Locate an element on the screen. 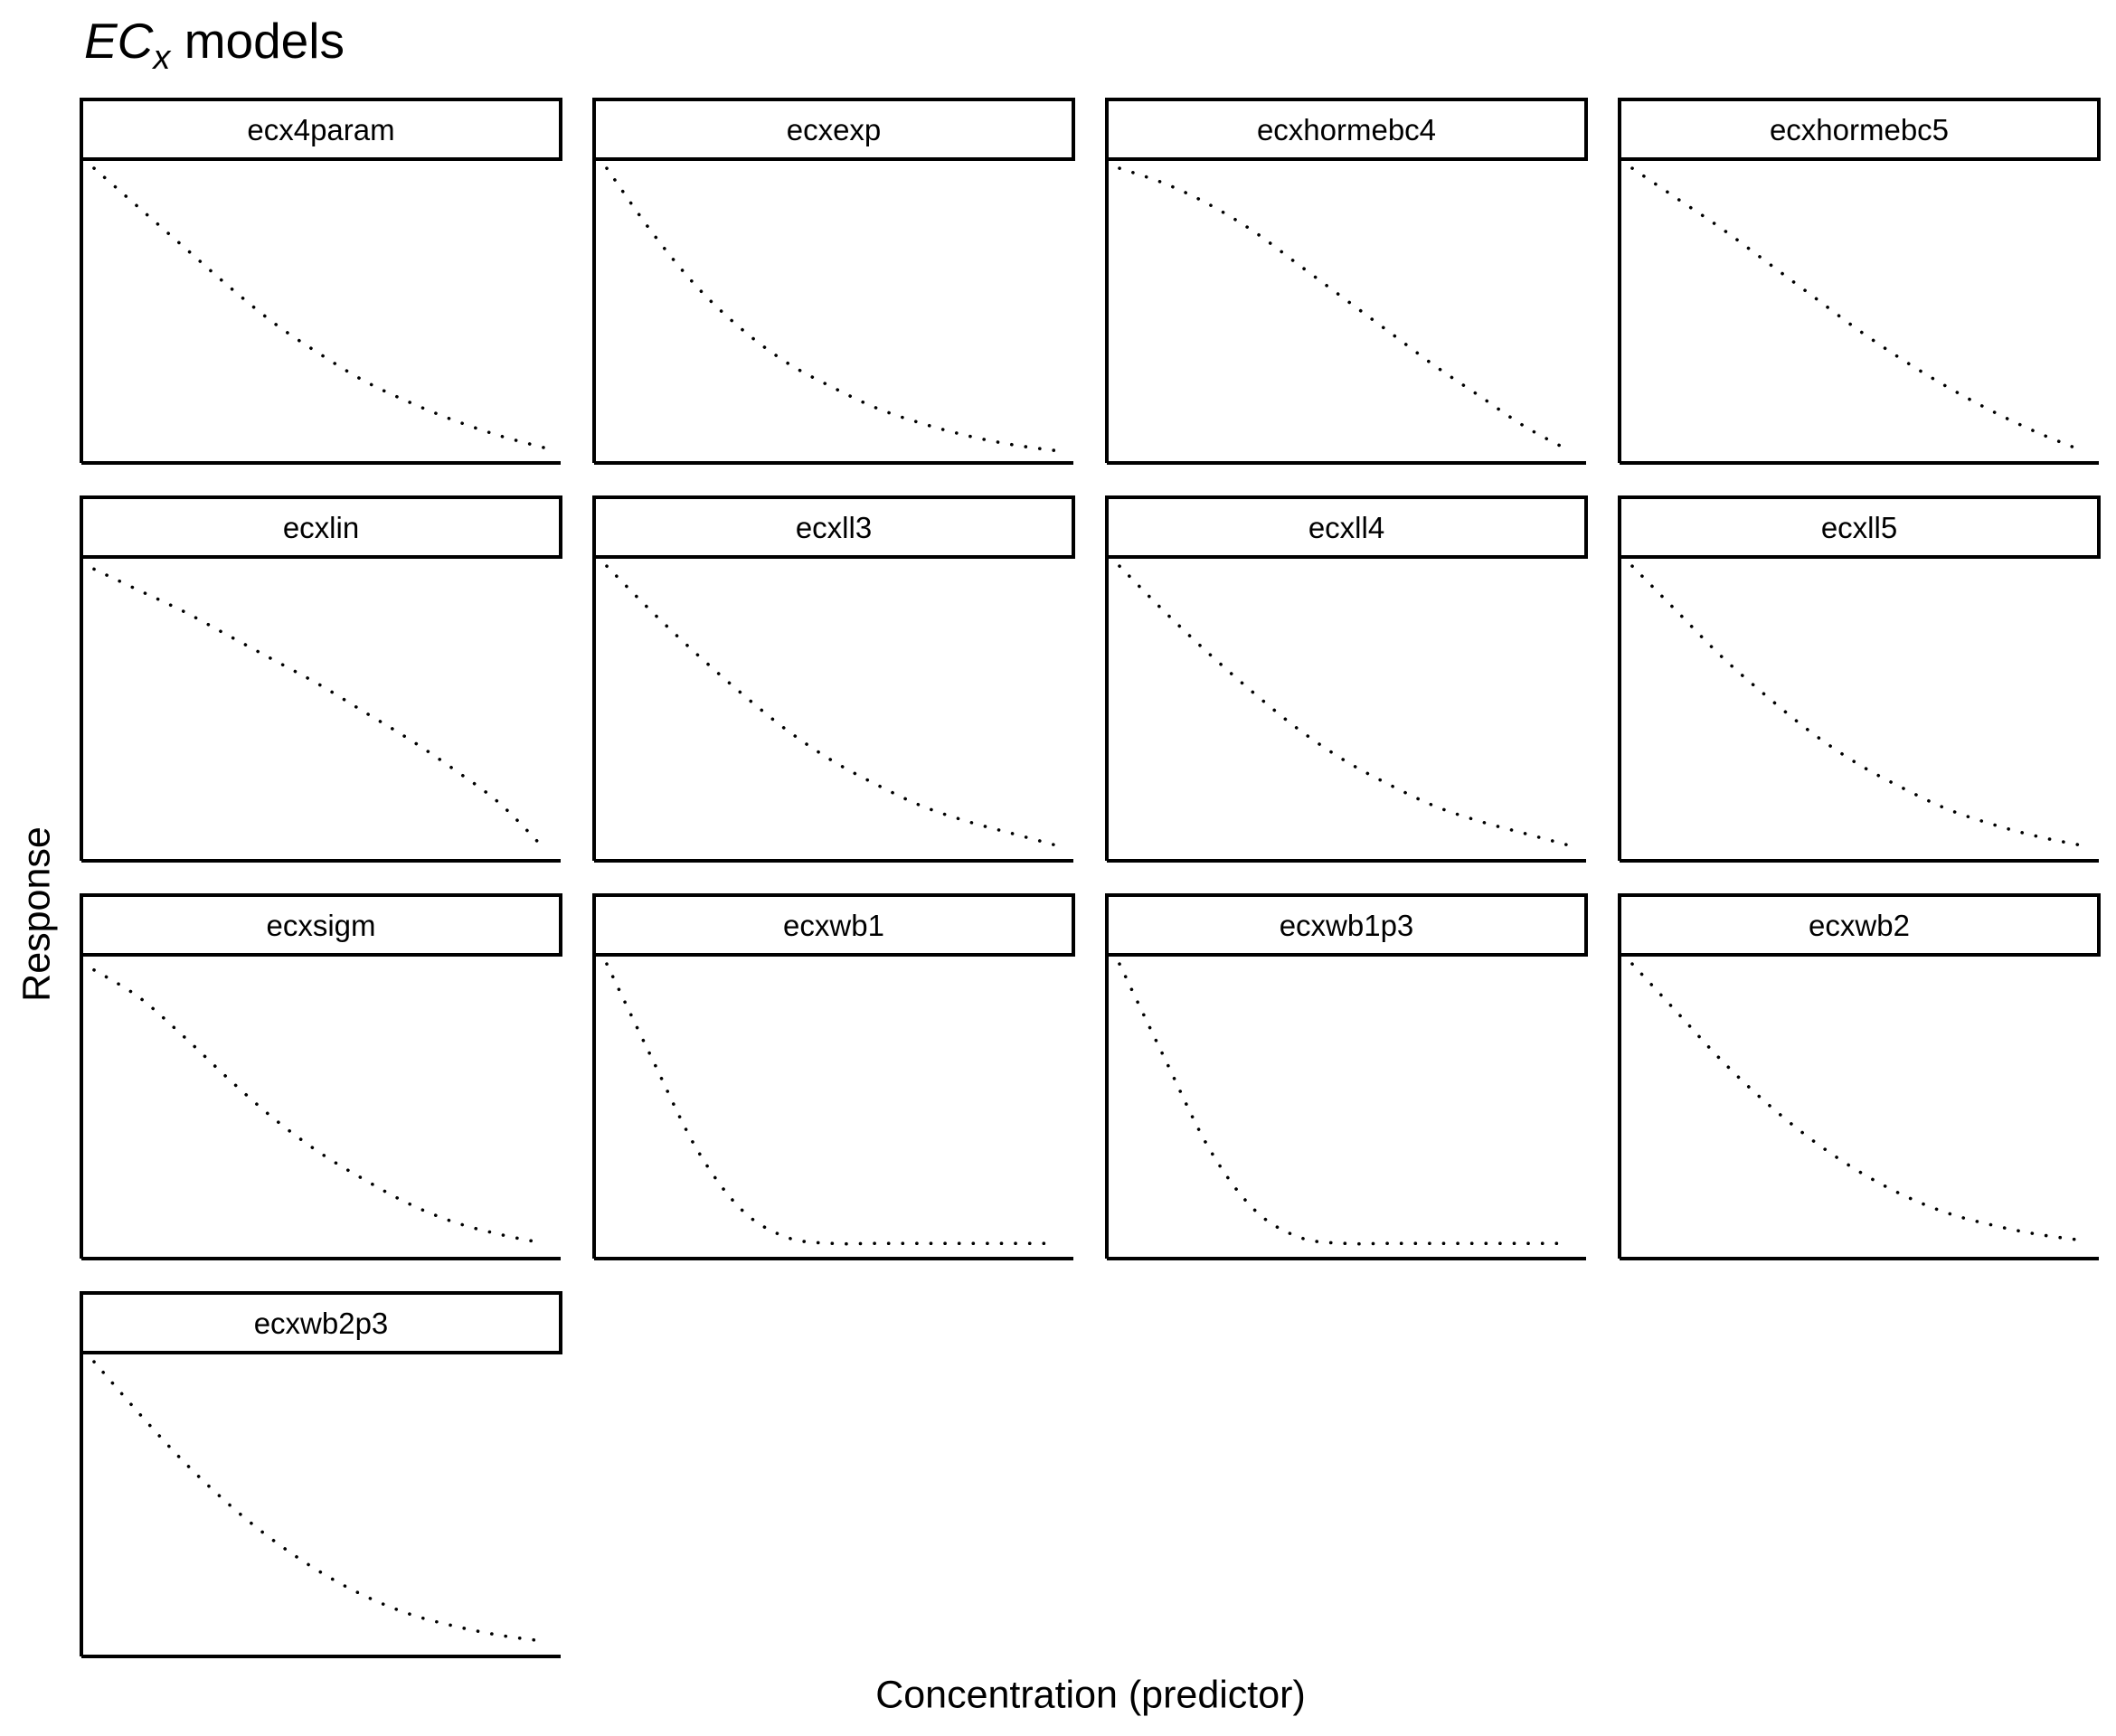 The image size is (2116, 1736). facet-strip-label: ecxll4 is located at coordinates (1346, 527).